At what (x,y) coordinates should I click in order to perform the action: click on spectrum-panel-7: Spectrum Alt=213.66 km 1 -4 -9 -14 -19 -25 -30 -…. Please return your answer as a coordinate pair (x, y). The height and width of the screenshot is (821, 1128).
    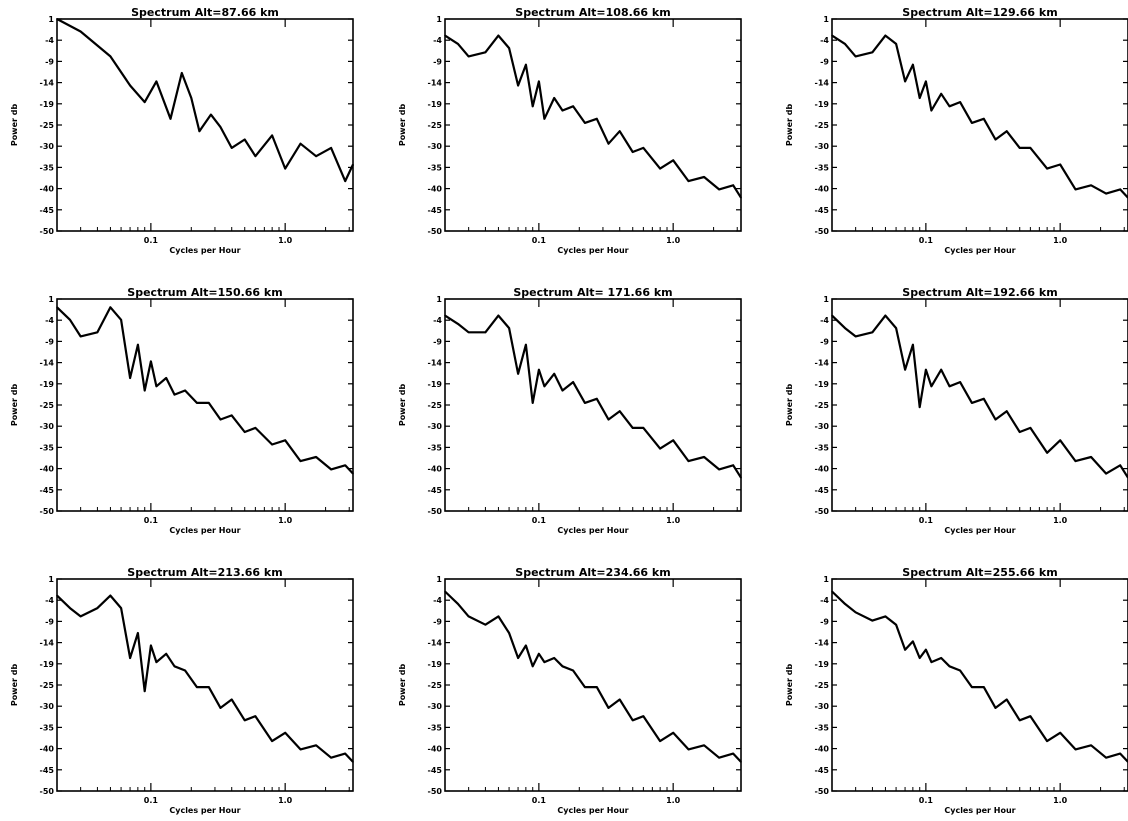
    Looking at the image, I should click on (182, 690).